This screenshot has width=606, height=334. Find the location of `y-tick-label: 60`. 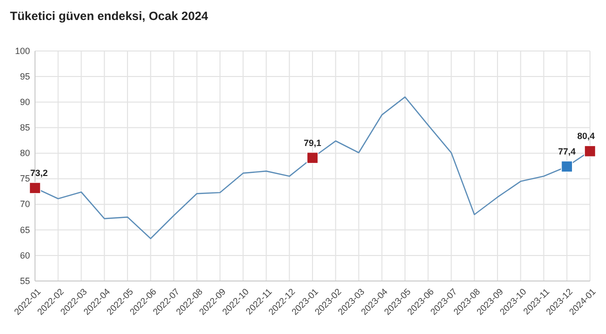

y-tick-label: 60 is located at coordinates (25, 255).